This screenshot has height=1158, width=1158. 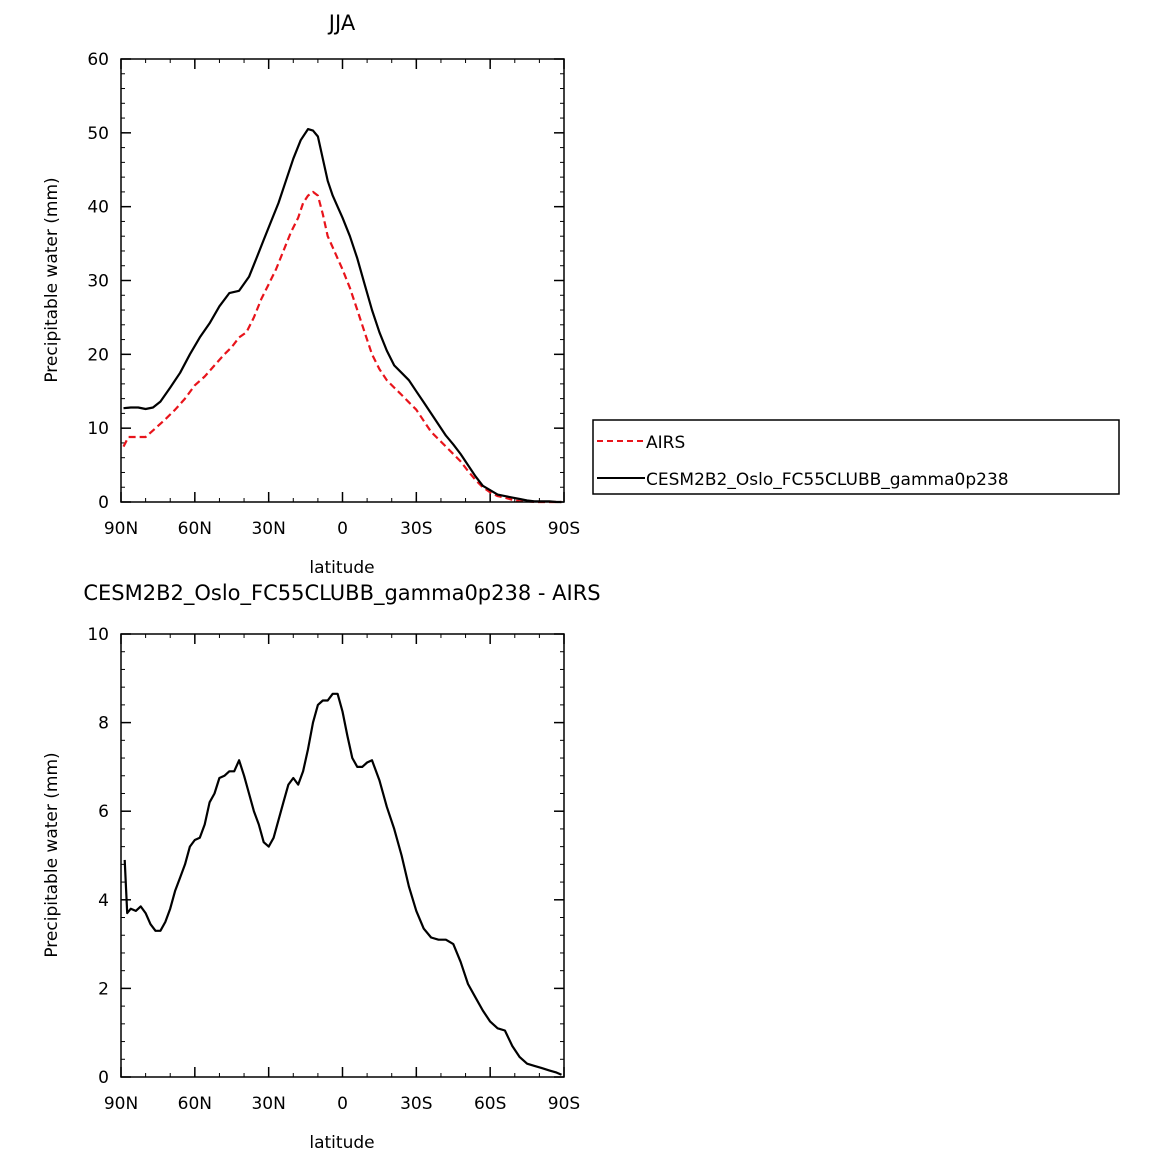 What do you see at coordinates (98, 60) in the screenshot?
I see `y-tick-label: 60` at bounding box center [98, 60].